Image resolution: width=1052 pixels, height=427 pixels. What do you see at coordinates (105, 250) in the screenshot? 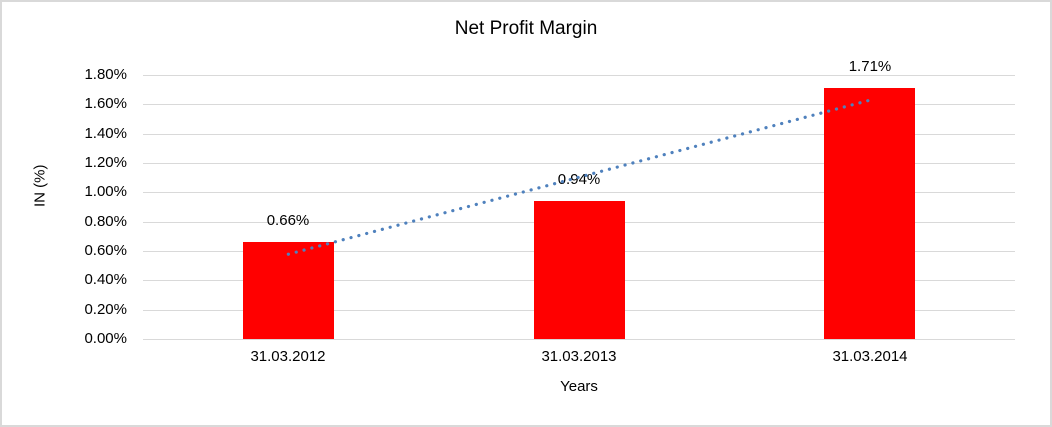
I see `y-tick-label: 0.60%` at bounding box center [105, 250].